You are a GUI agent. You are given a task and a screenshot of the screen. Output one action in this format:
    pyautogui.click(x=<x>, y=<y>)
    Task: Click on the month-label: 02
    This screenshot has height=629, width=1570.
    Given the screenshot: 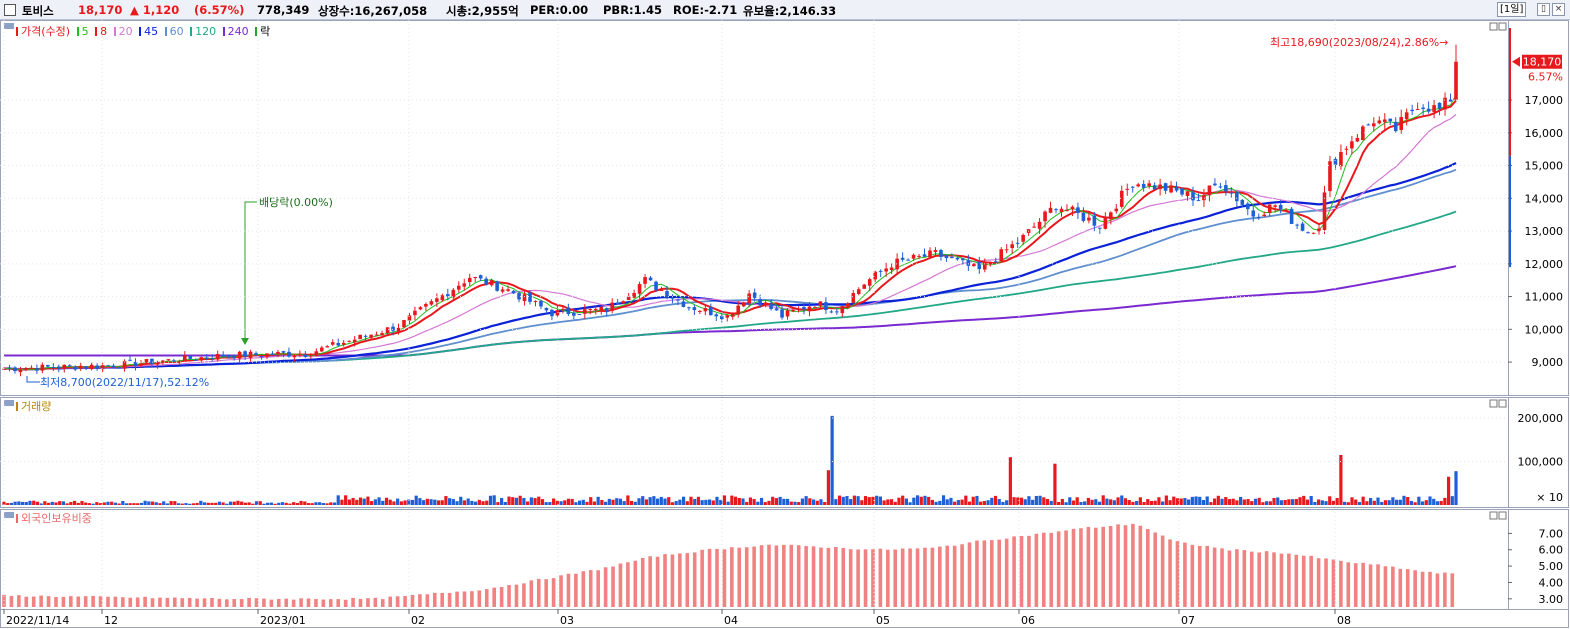 What is the action you would take?
    pyautogui.click(x=418, y=620)
    